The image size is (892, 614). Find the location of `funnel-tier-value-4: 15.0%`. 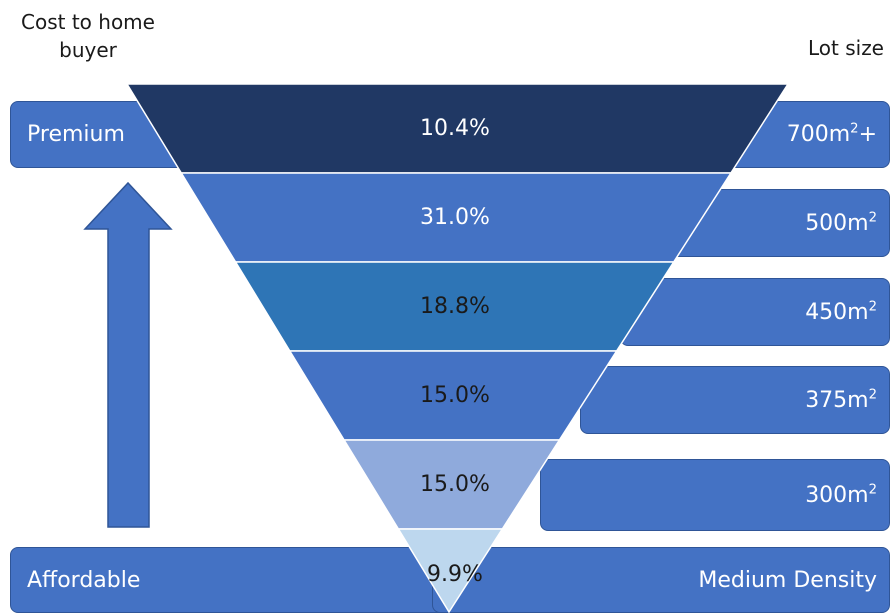

funnel-tier-value-4: 15.0% is located at coordinates (455, 395).